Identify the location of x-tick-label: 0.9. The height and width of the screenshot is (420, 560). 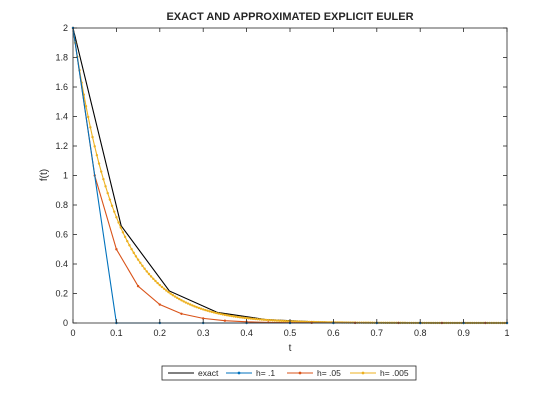
(463, 333).